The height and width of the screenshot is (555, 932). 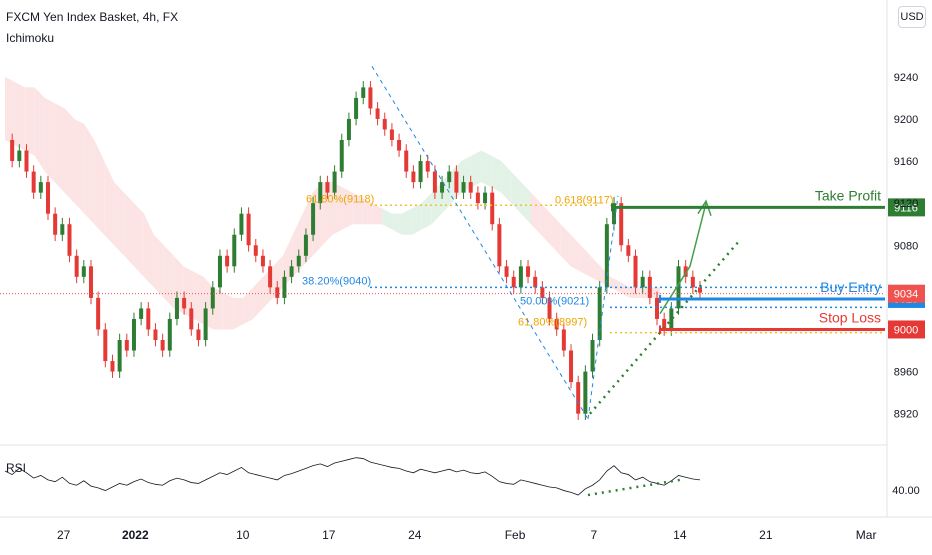 What do you see at coordinates (352, 476) in the screenshot?
I see `rsi-line` at bounding box center [352, 476].